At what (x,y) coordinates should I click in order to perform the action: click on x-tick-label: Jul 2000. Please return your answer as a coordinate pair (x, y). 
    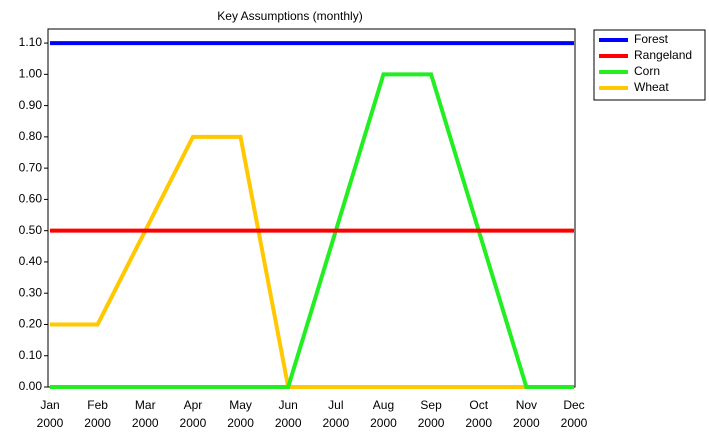
    Looking at the image, I should click on (335, 414).